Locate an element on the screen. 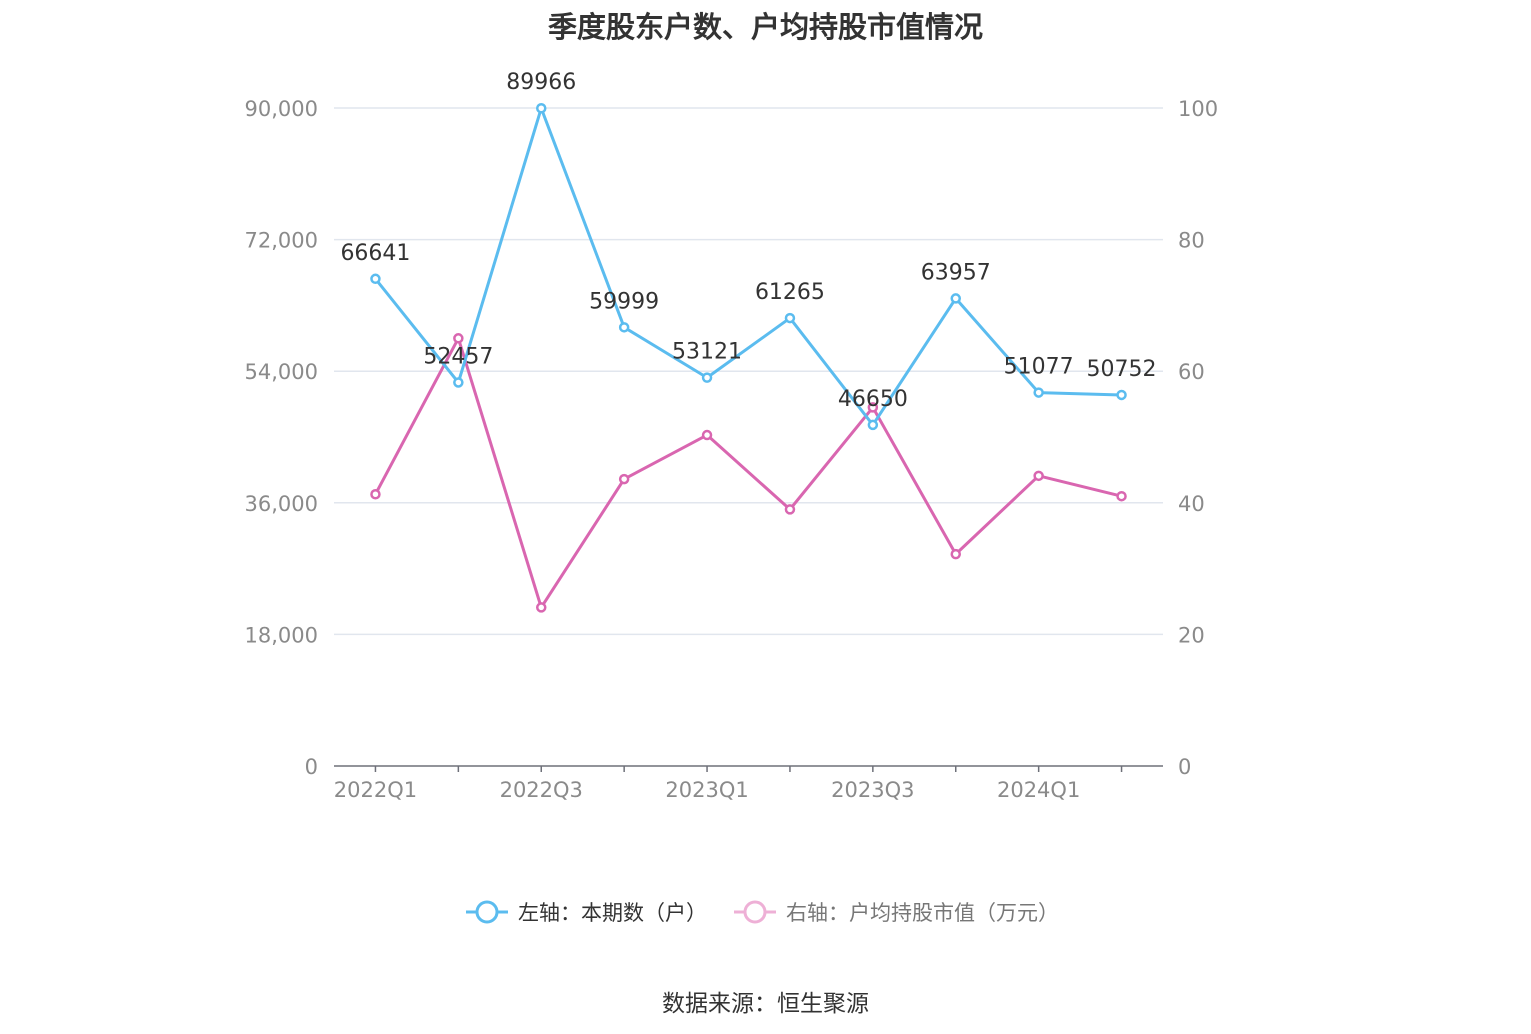 Image resolution: width=1531 pixels, height=1034 pixels. data-label: 52457 is located at coordinates (458, 356).